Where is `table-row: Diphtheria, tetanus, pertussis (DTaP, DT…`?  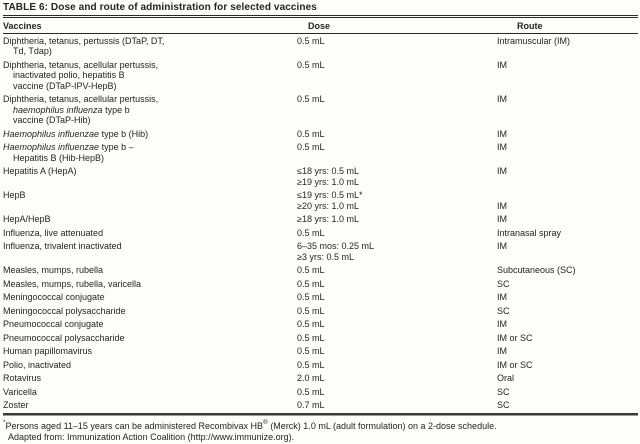
table-row: Diphtheria, tetanus, pertussis (DTaP, DT… is located at coordinates (320, 46).